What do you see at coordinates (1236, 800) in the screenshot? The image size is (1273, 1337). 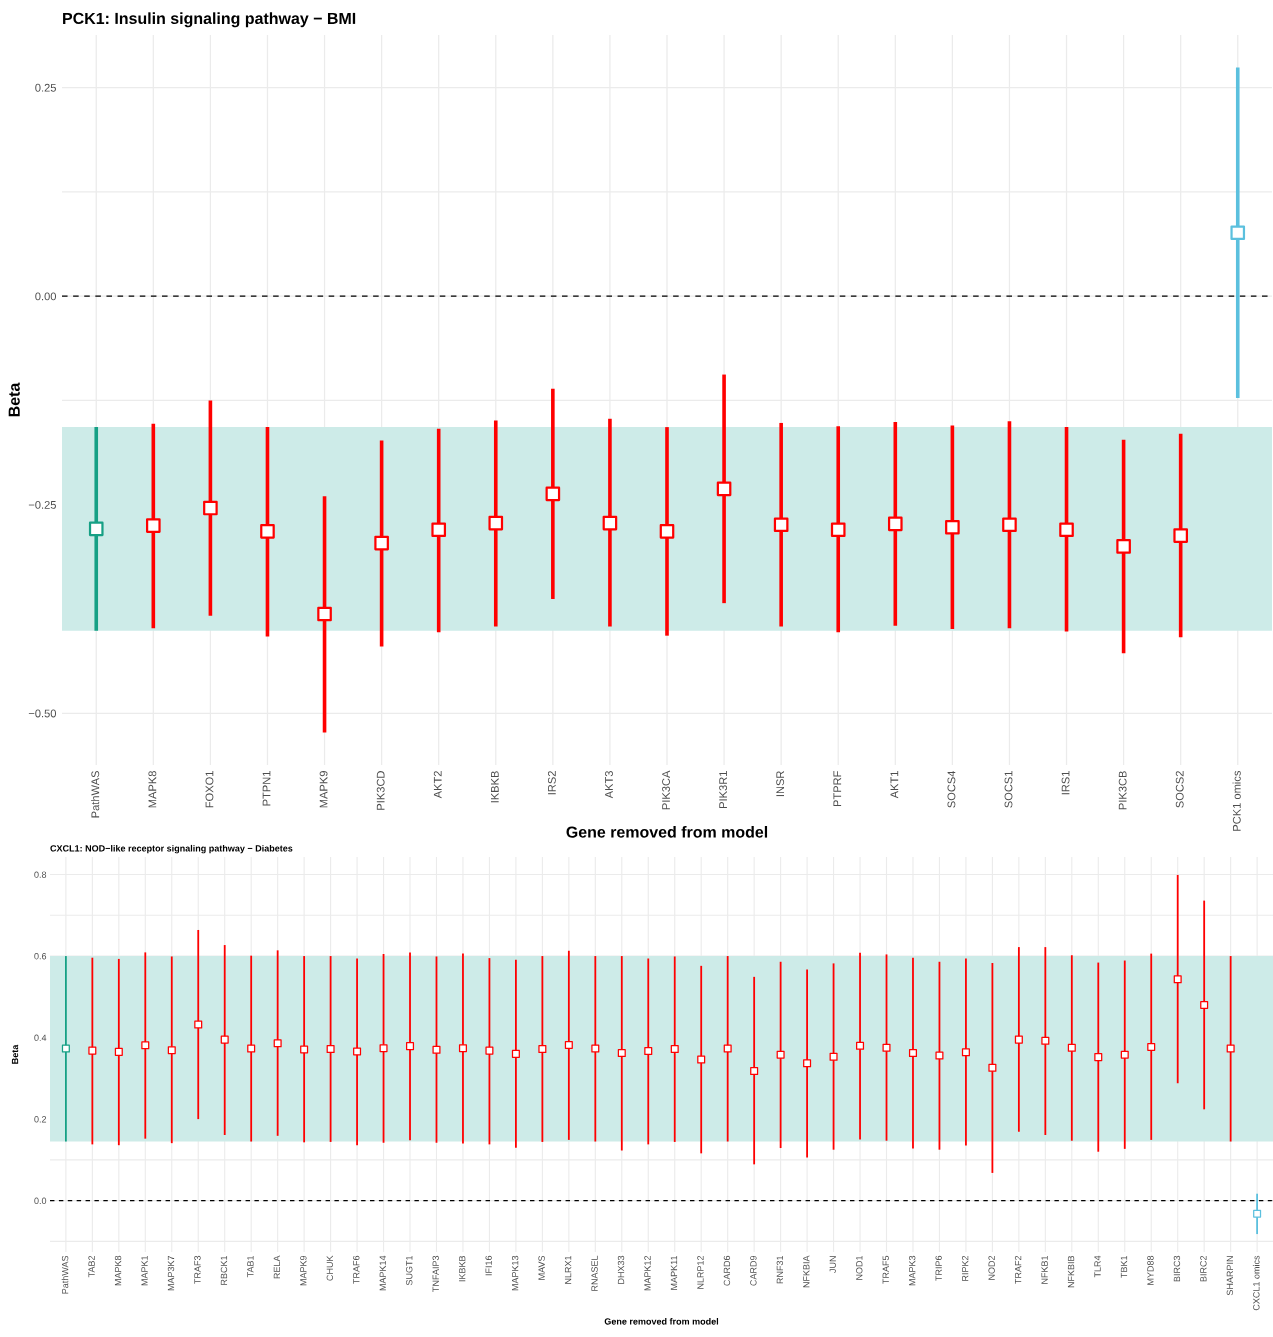 I see `x-tick-label: PCK1 omics` at bounding box center [1236, 800].